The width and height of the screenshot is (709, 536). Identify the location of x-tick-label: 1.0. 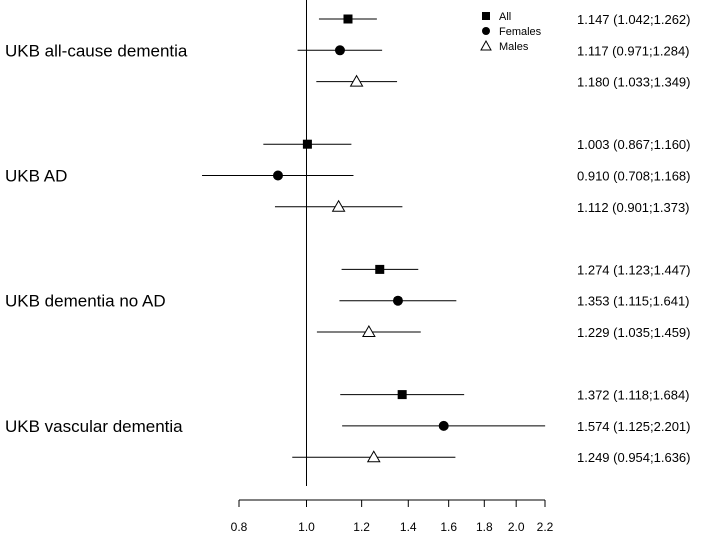
(306, 527).